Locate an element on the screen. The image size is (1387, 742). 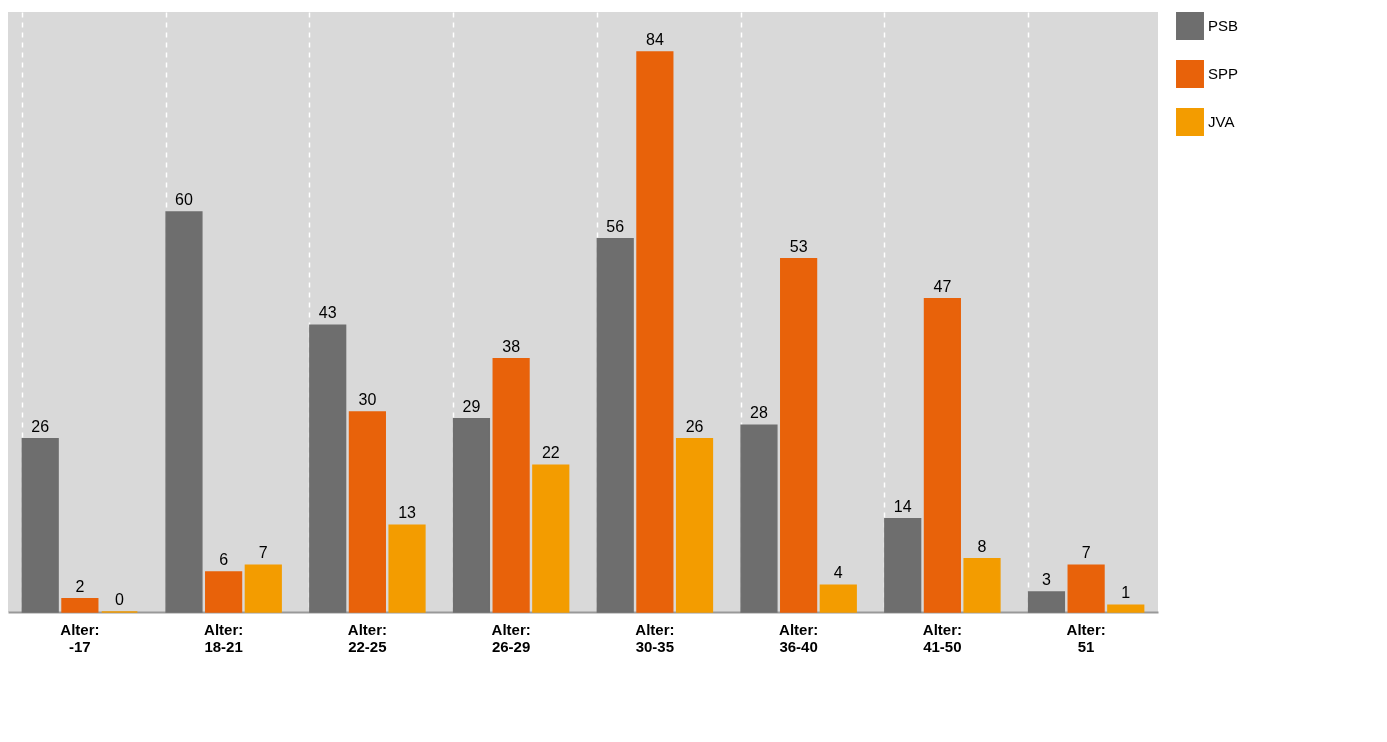
data-label: 3 is located at coordinates (1047, 579).